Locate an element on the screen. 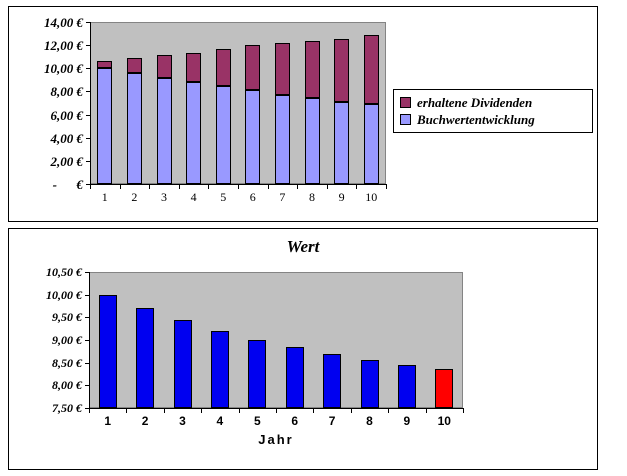 This screenshot has height=476, width=627. chart-title: Wert is located at coordinates (303, 246).